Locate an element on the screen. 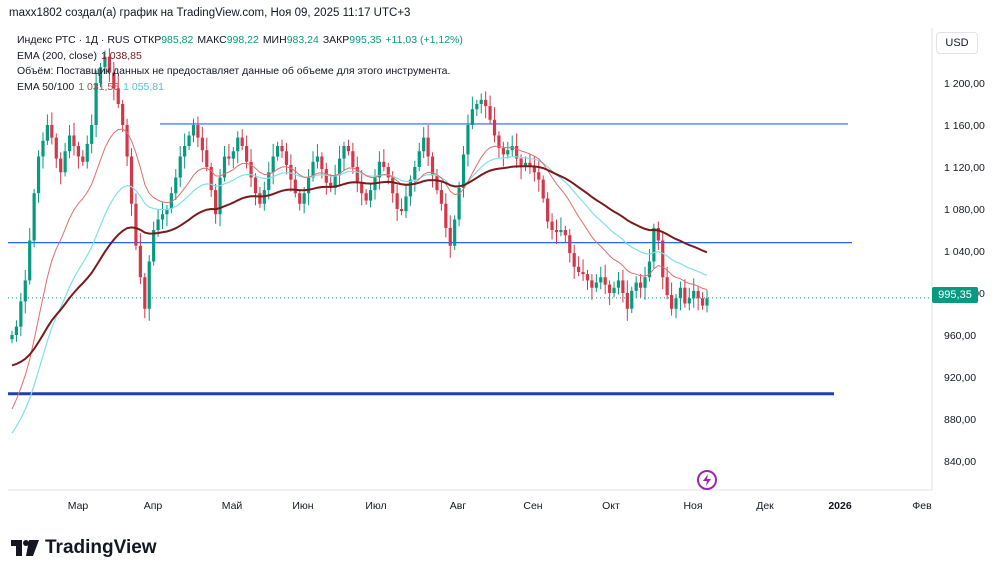 The image size is (1000, 575). x-tick-label: Сен is located at coordinates (532, 506).